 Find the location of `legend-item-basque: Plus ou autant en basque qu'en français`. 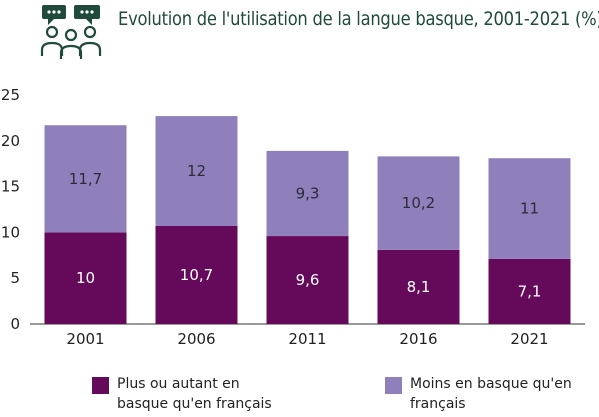

legend-item-basque: Plus ou autant en basque qu'en français is located at coordinates (187, 394).